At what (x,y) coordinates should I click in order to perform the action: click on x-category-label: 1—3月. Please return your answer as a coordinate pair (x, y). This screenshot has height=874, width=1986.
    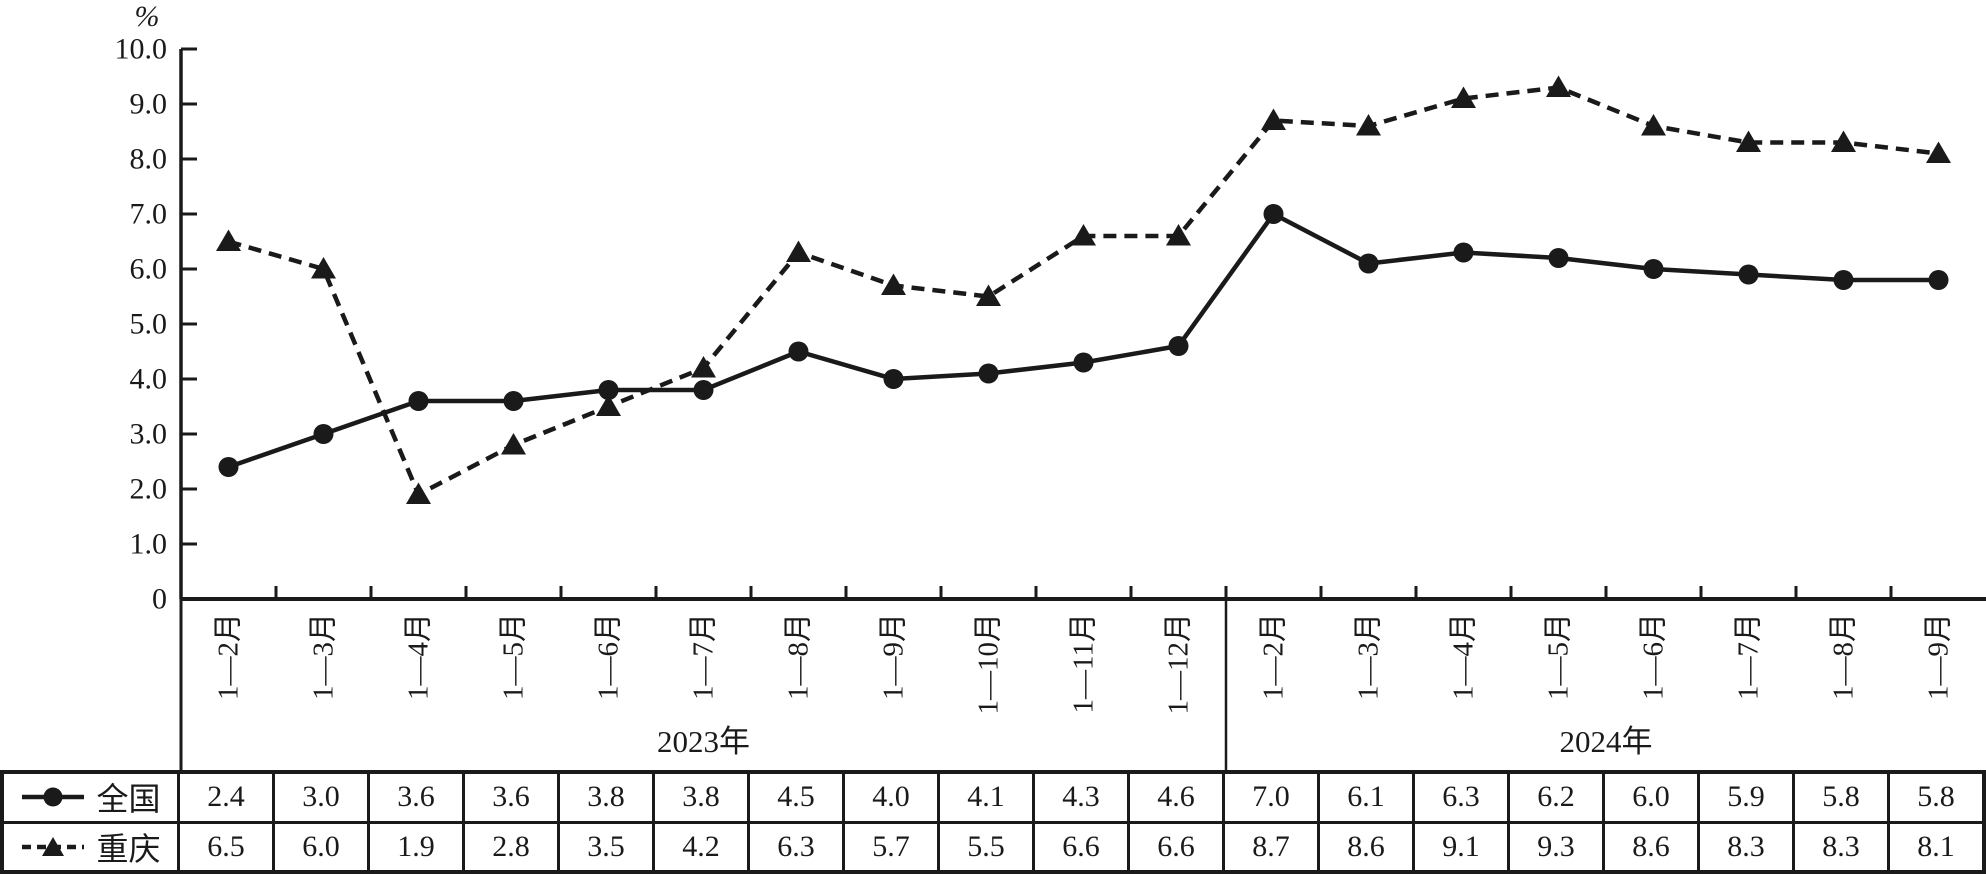
    Looking at the image, I should click on (324, 656).